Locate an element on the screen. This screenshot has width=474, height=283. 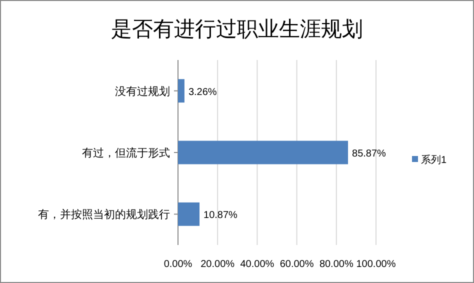
y-tick-label: 没有过规划 is located at coordinates (142, 91).